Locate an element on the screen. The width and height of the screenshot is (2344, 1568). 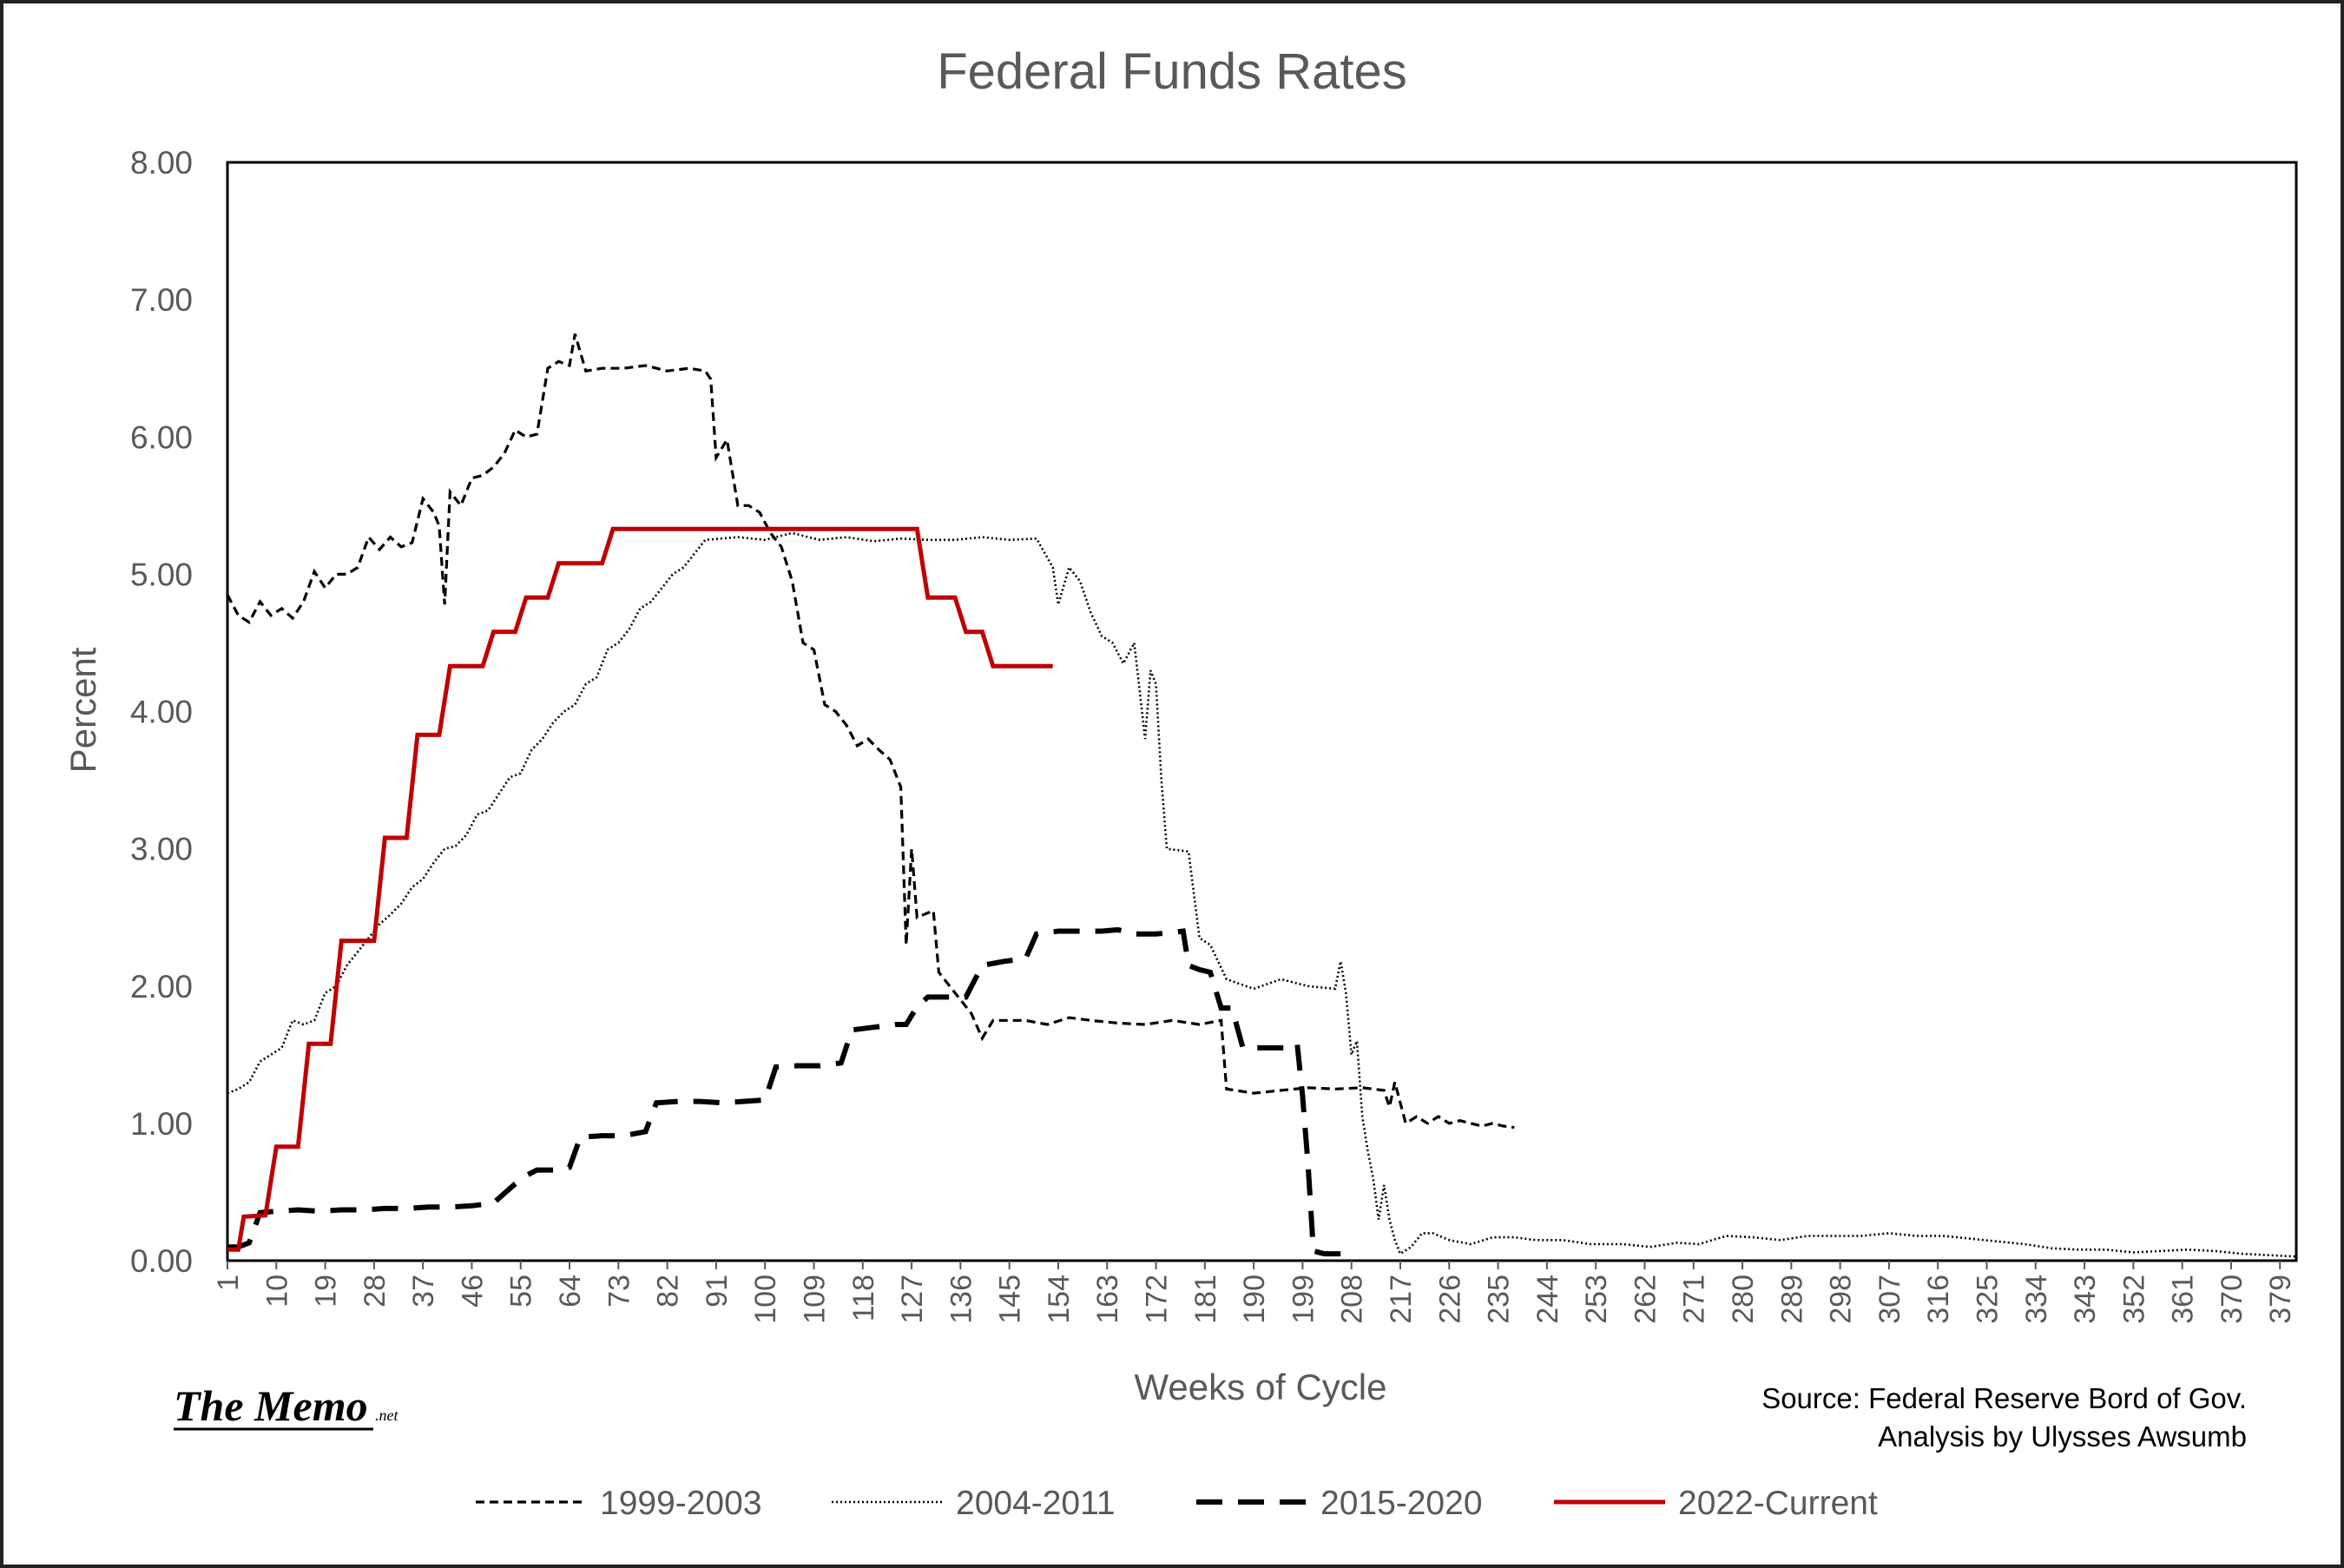
x-tick-label: 307 is located at coordinates (1889, 1299).